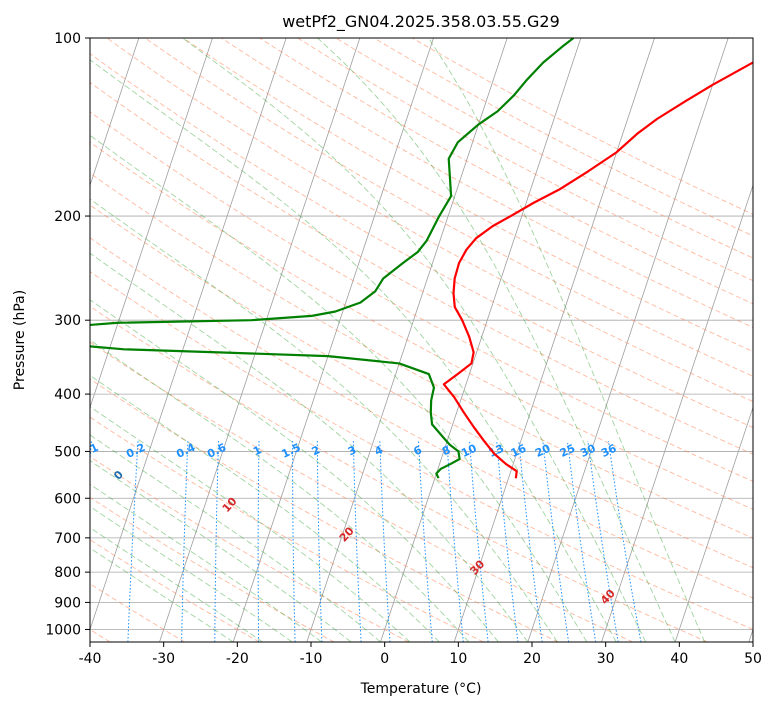 Image resolution: width=775 pixels, height=708 pixels. I want to click on chart-title: wetPf2_GN04.2025.358.03.55.G29, so click(421, 22).